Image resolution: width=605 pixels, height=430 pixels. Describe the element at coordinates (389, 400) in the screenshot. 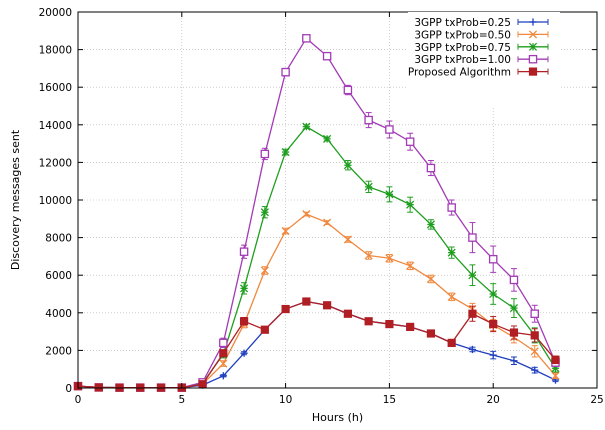

I see `x-tick-label: 15` at that location.